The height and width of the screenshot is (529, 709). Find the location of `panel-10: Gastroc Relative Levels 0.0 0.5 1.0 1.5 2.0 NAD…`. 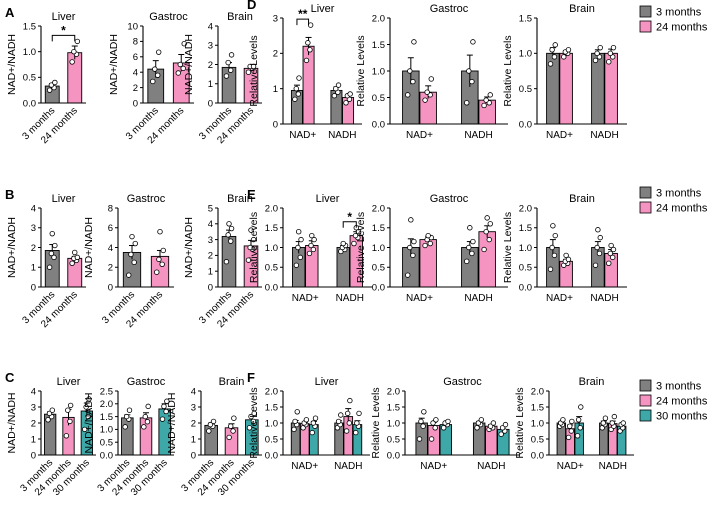

panel-10: Gastroc Relative Levels 0.0 0.5 1.0 1.5 2.0 NAD… is located at coordinates (431, 248).